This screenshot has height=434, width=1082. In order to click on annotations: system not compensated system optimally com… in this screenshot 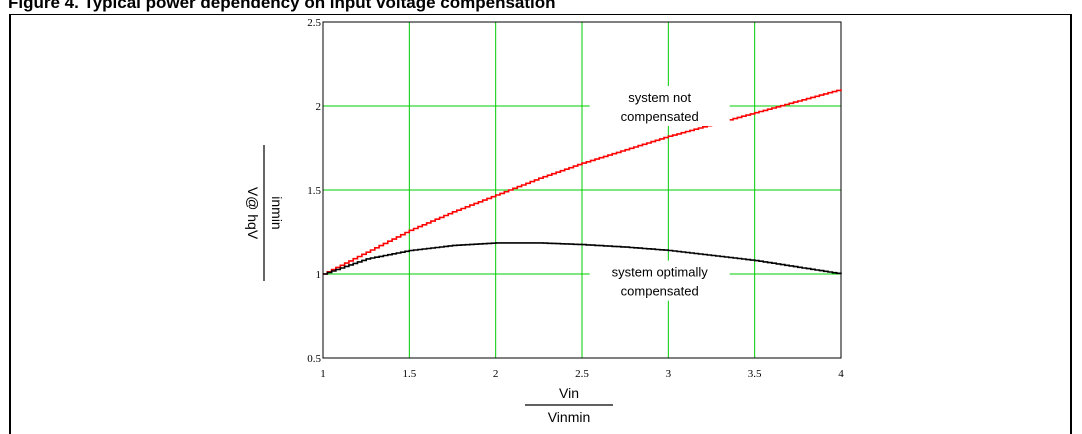, I will do `click(659, 193)`.